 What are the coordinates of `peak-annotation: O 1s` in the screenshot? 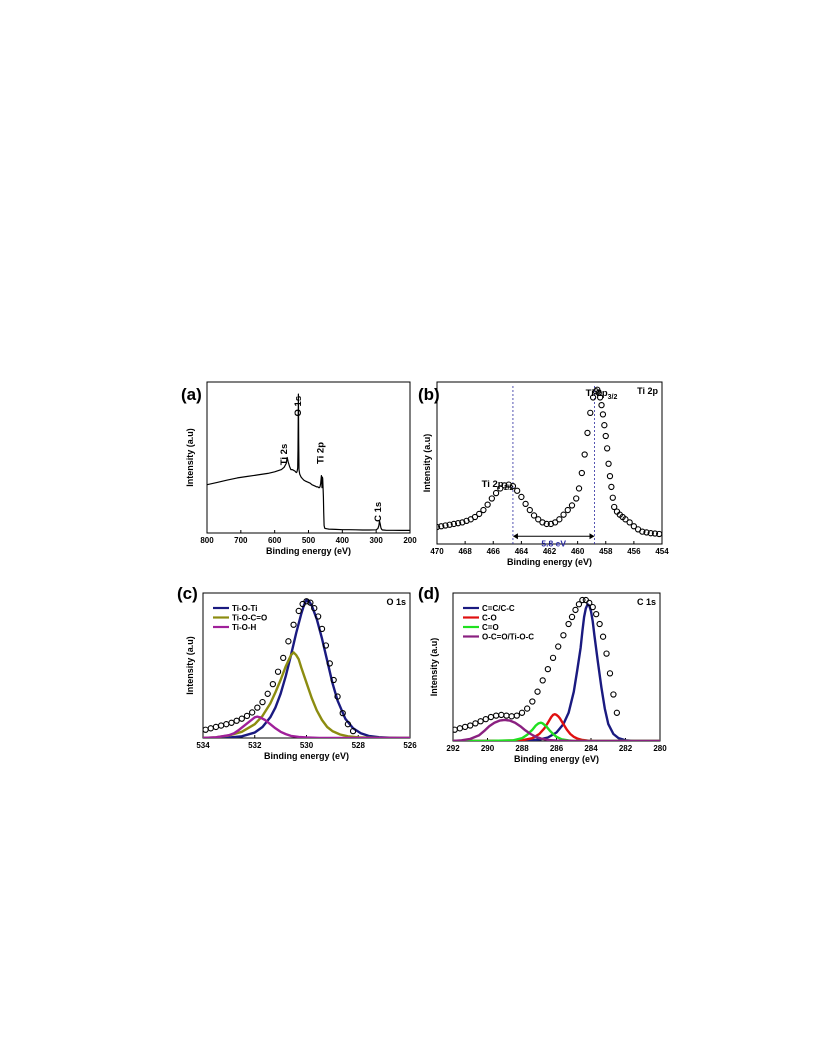 It's located at (298, 406).